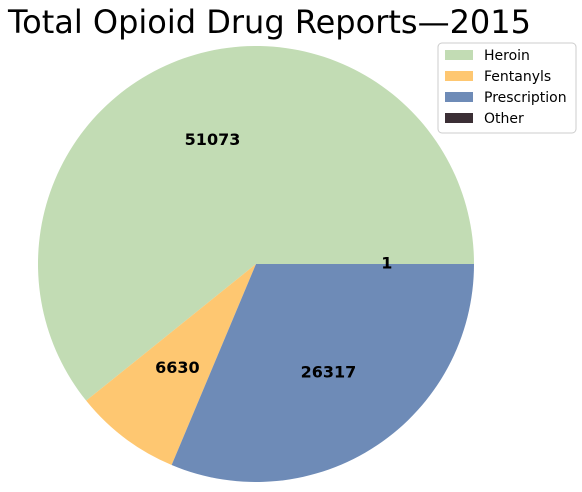 This screenshot has height=492, width=582. What do you see at coordinates (329, 371) in the screenshot?
I see `slice-label-prescription: 26317` at bounding box center [329, 371].